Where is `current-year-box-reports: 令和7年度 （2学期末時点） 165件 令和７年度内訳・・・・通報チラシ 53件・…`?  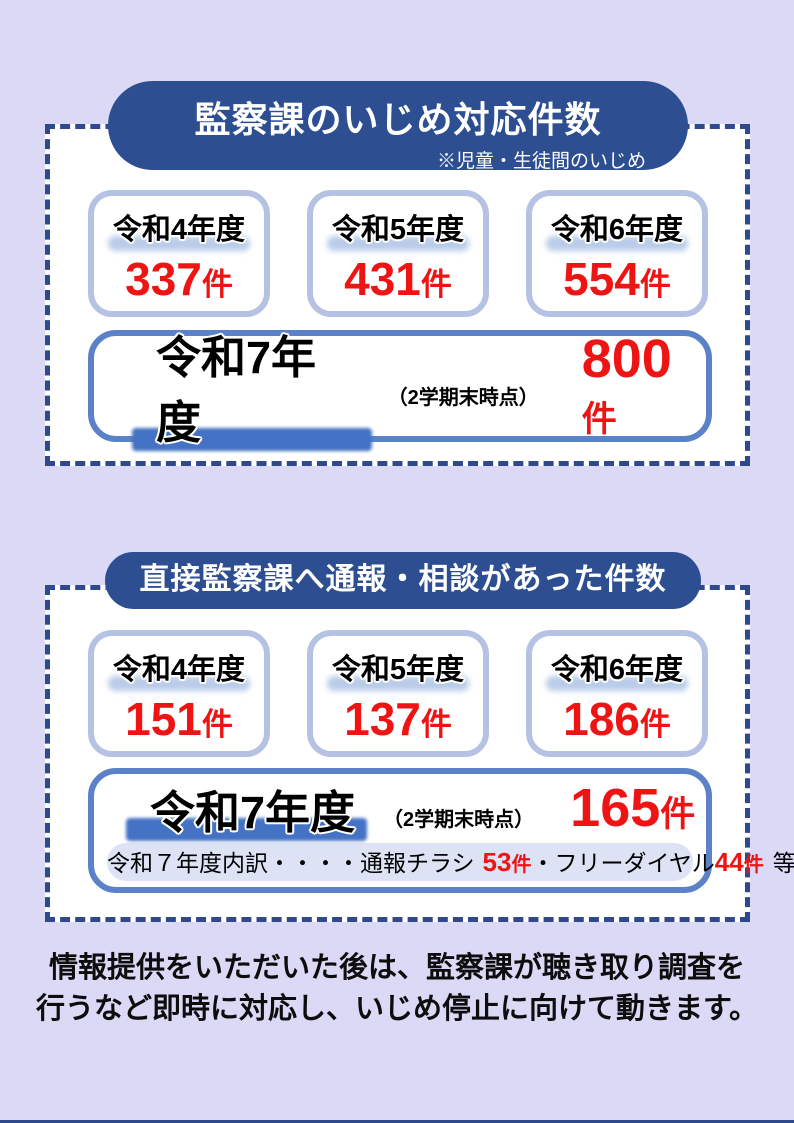
current-year-box-reports: 令和7年度 （2学期末時点） 165件 令和７年度内訳・・・・通報チラシ 53件・… is located at coordinates (441, 830).